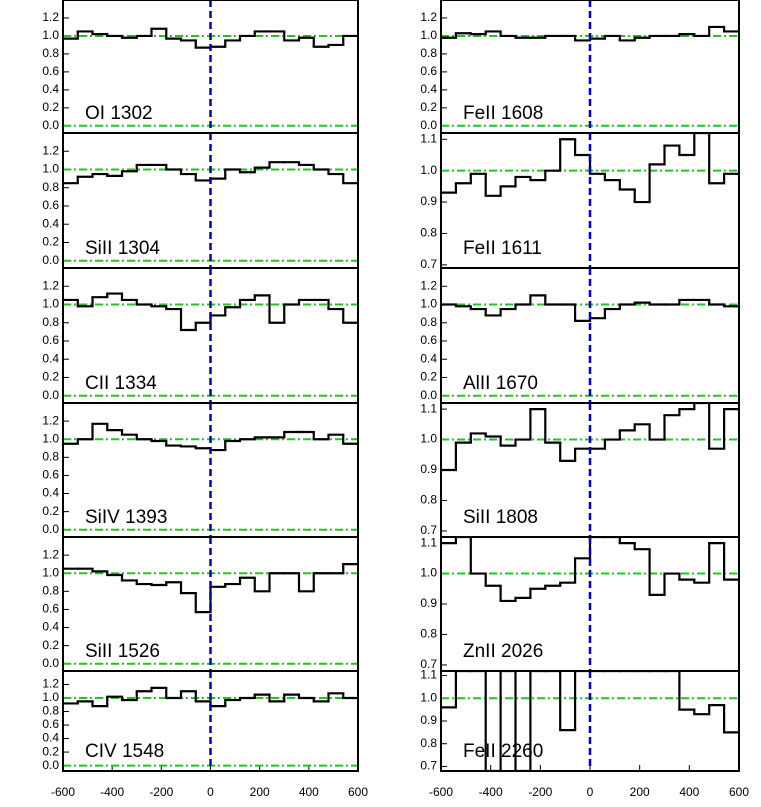  What do you see at coordinates (122, 651) in the screenshot?
I see `line-label: SiII 1526` at bounding box center [122, 651].